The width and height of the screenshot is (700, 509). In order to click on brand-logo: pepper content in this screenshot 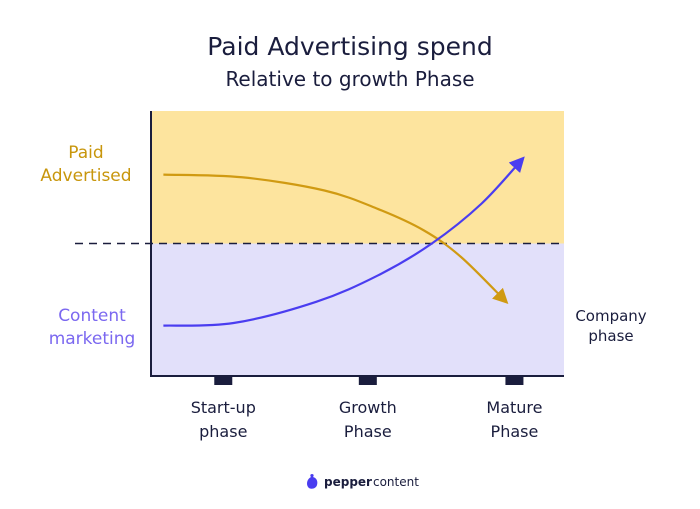, I will do `click(362, 482)`.